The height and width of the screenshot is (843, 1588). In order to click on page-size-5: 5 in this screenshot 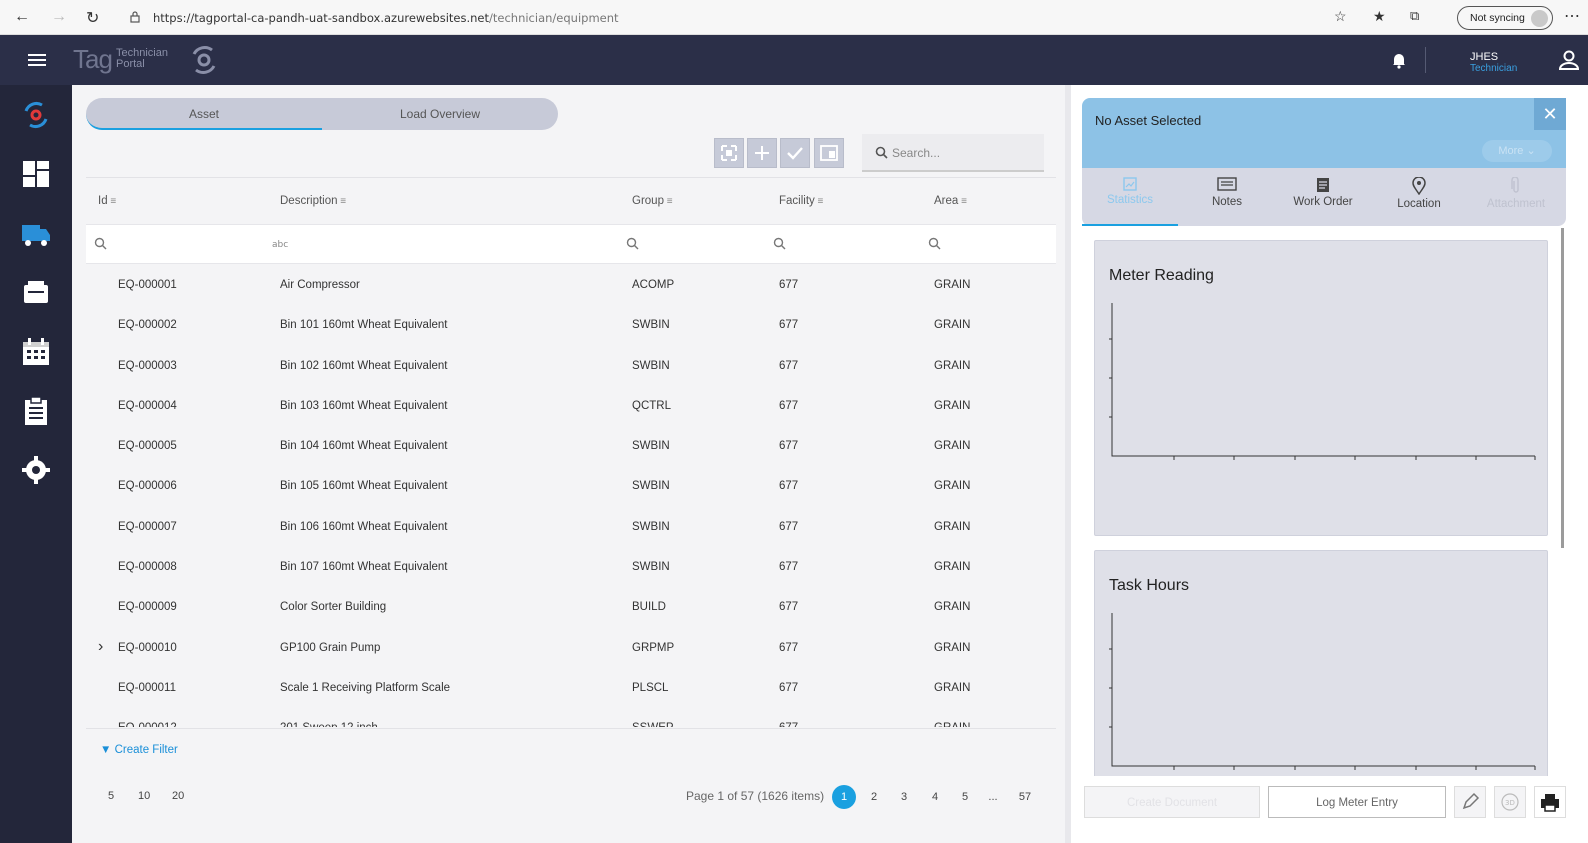, I will do `click(111, 796)`.